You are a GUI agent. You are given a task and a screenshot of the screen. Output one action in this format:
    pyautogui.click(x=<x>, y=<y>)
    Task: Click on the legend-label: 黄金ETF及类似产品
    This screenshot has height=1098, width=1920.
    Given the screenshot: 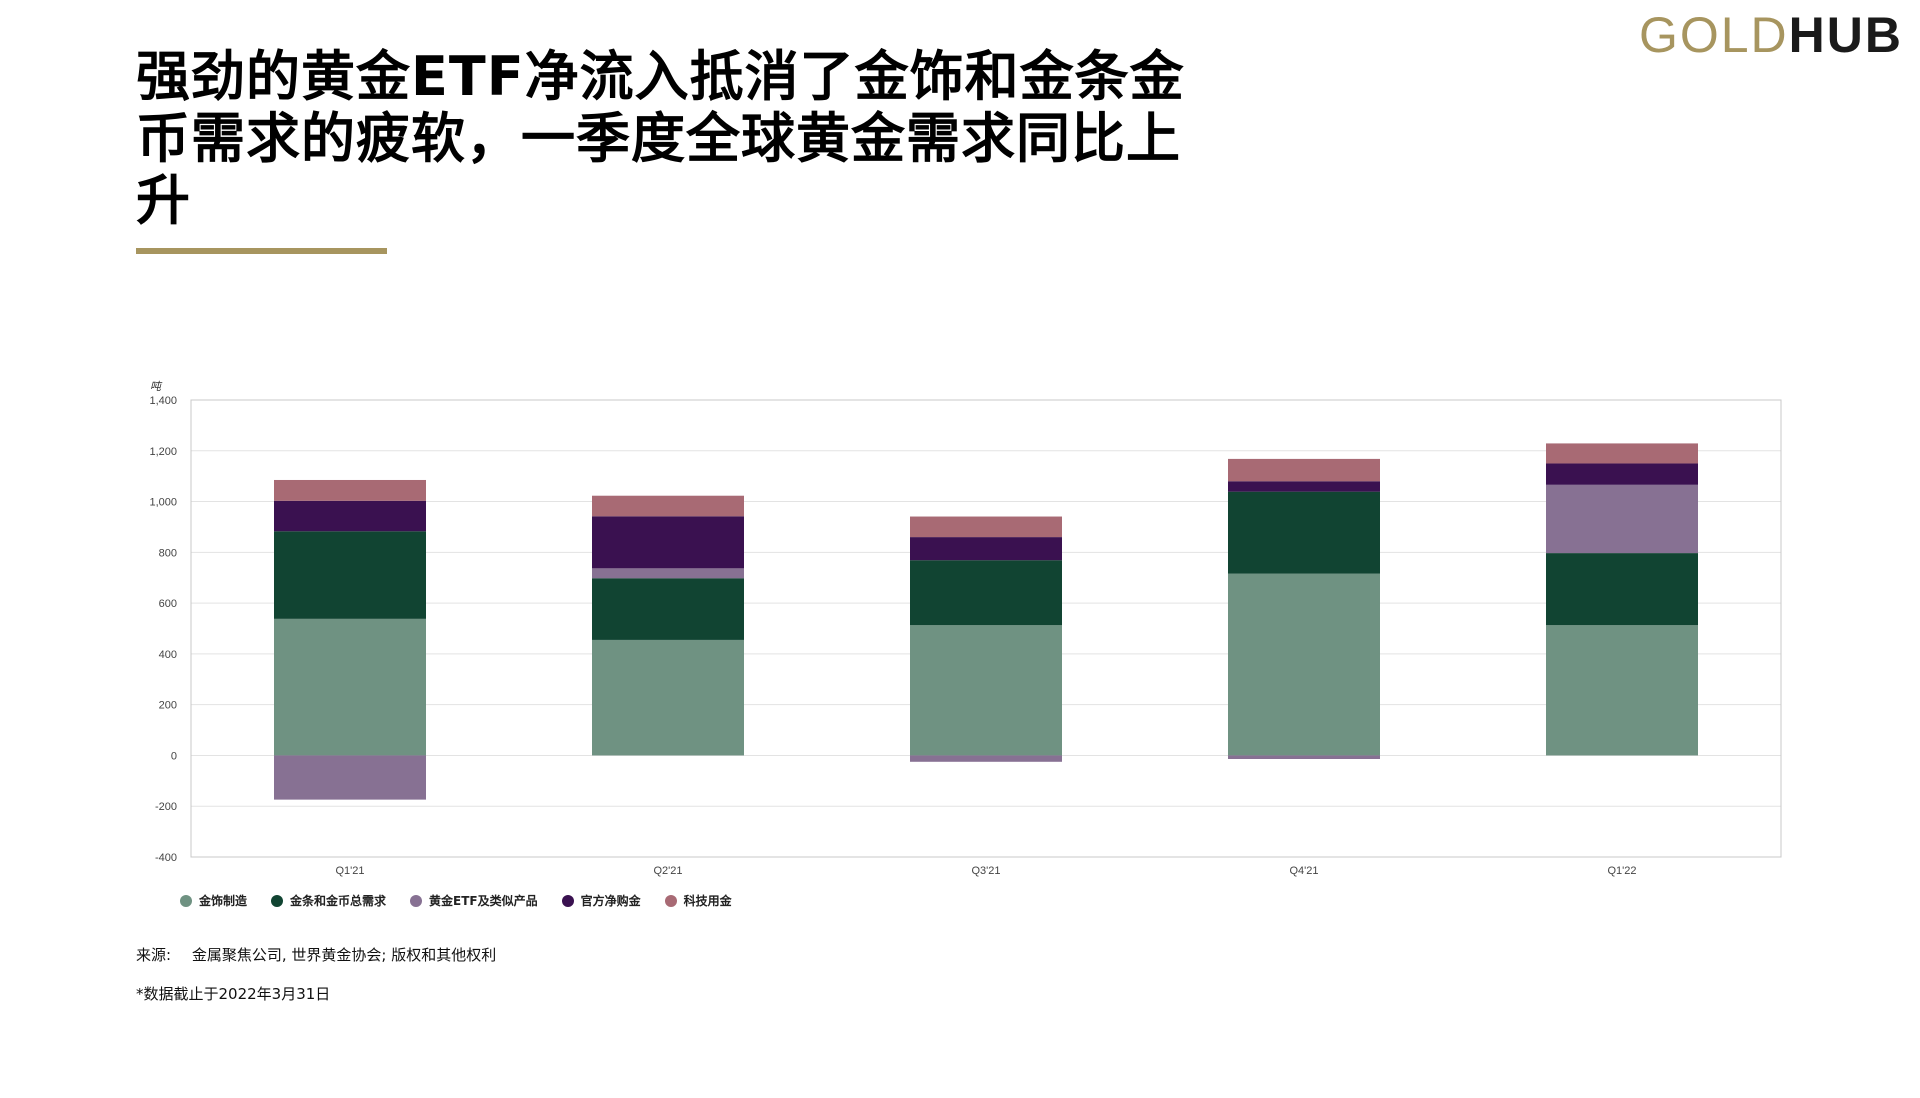 What is the action you would take?
    pyautogui.click(x=483, y=901)
    